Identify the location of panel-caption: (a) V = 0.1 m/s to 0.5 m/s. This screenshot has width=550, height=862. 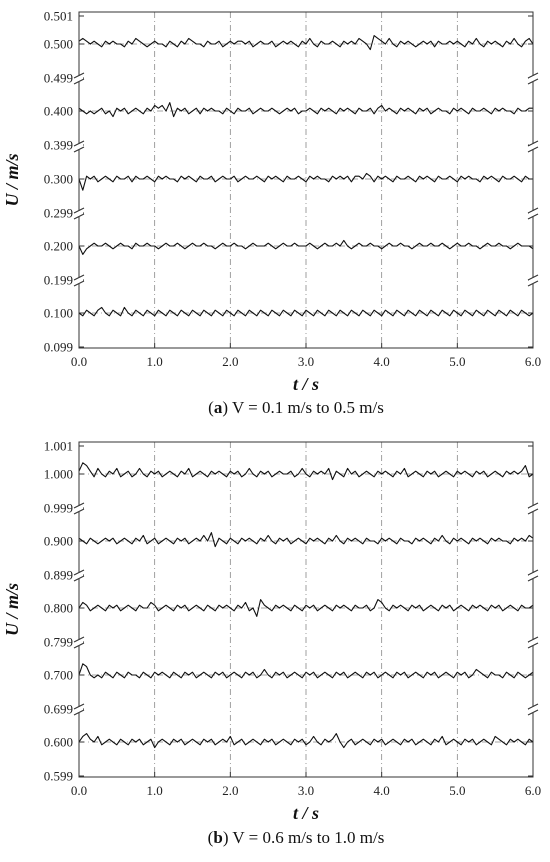
(296, 407).